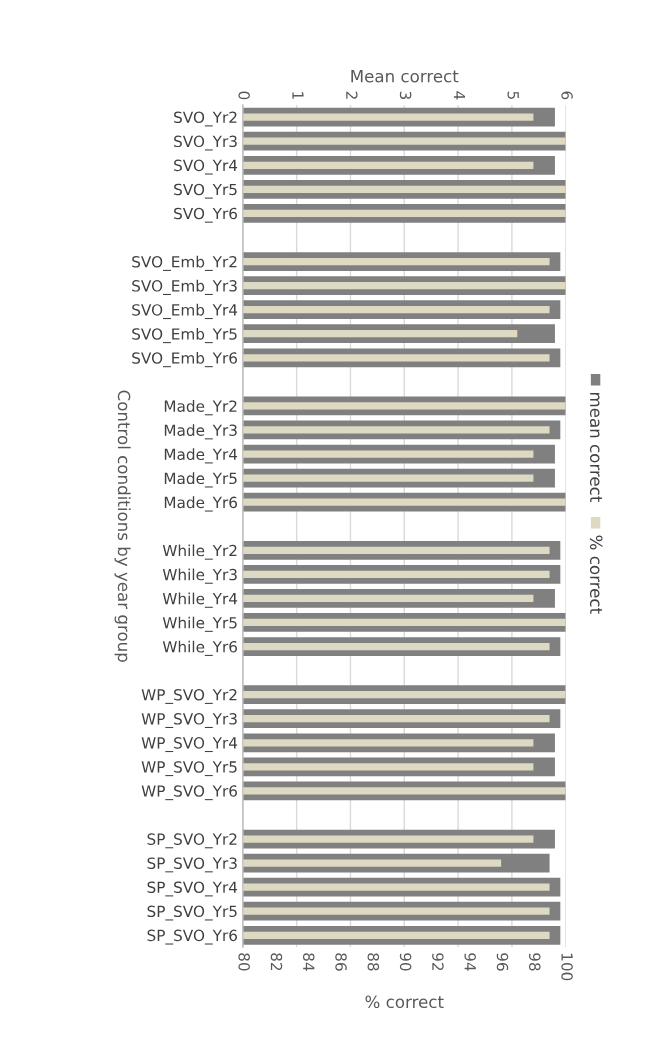  I want to click on y-tick-label: SVO_Yr2, so click(205, 119).